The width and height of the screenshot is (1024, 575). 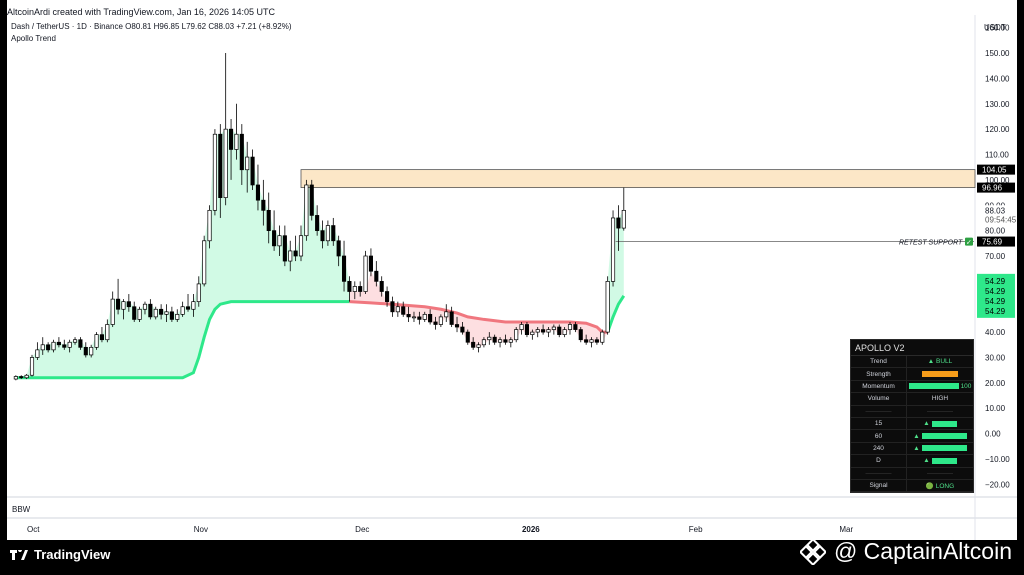 I want to click on zone-bottom-badge, so click(x=996, y=187).